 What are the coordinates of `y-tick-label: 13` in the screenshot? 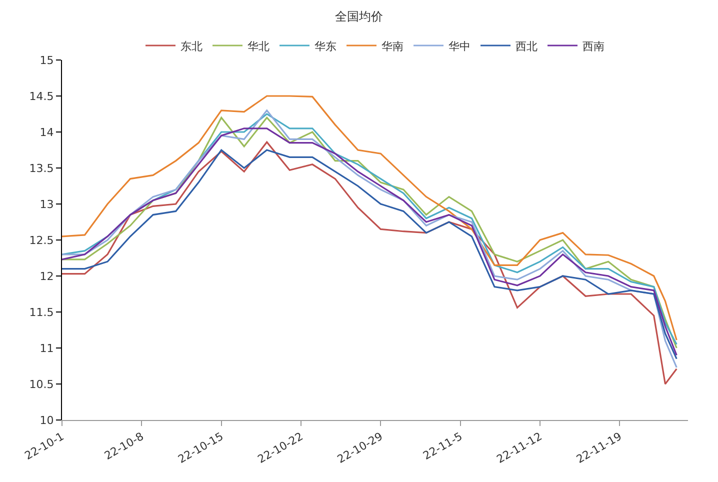 It's located at (47, 204).